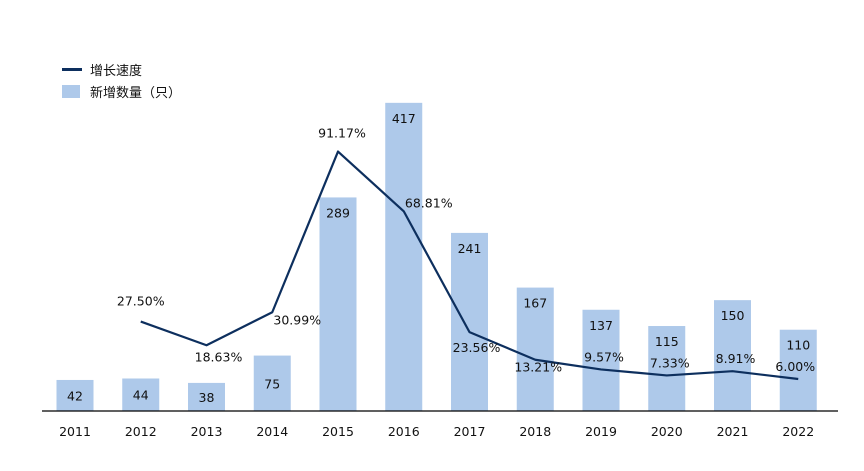 This screenshot has width=864, height=471. Describe the element at coordinates (207, 431) in the screenshot. I see `x-tick-label: 2013` at that location.